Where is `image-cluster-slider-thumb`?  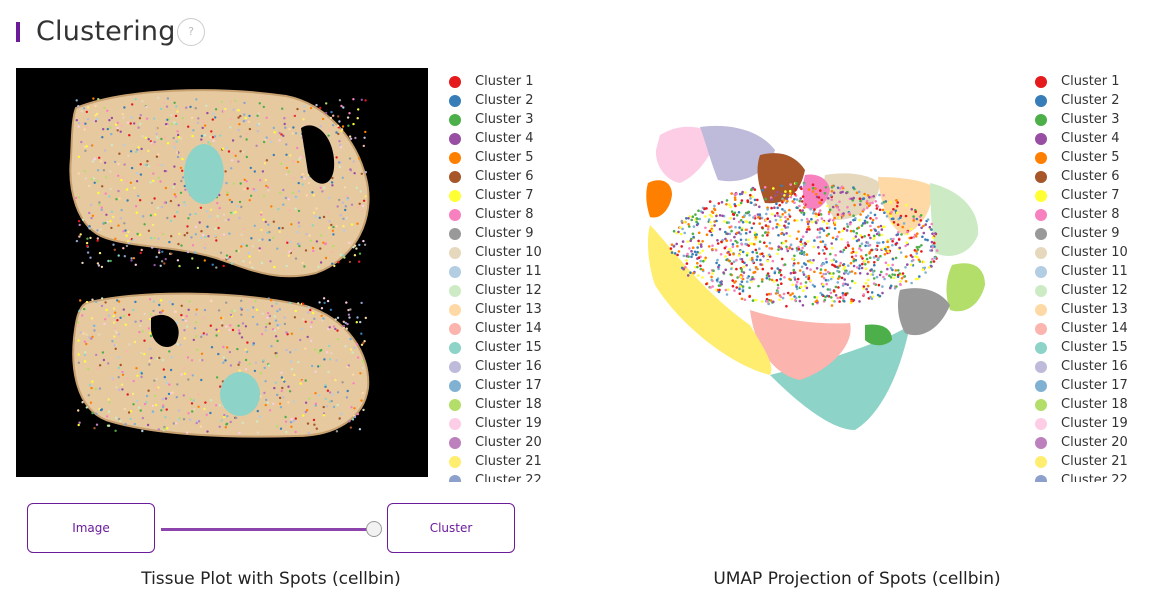
image-cluster-slider-thumb is located at coordinates (374, 529).